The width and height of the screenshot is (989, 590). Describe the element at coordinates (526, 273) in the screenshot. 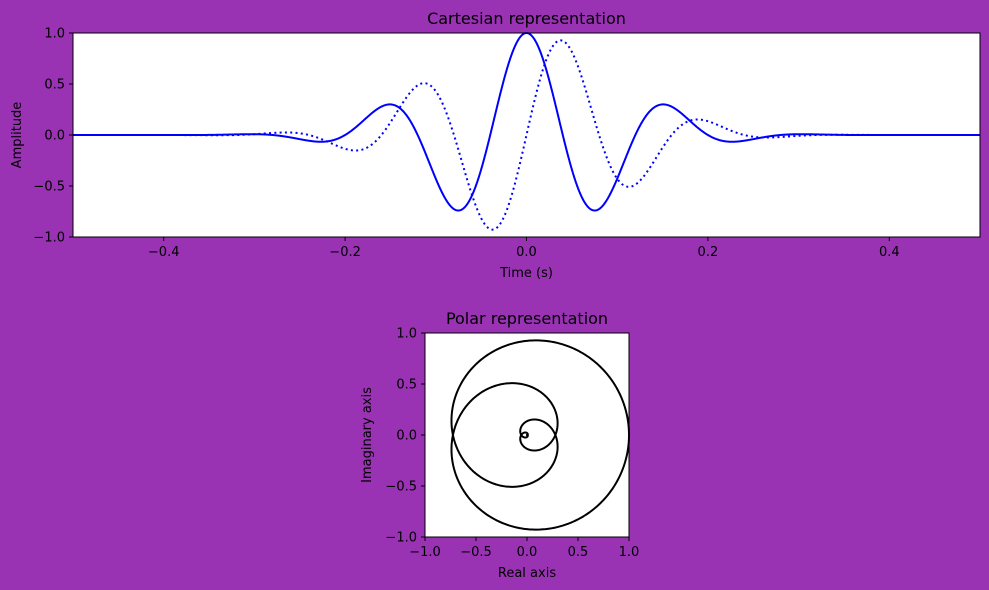

I see `cartesian-xlabel: Time (s)` at that location.